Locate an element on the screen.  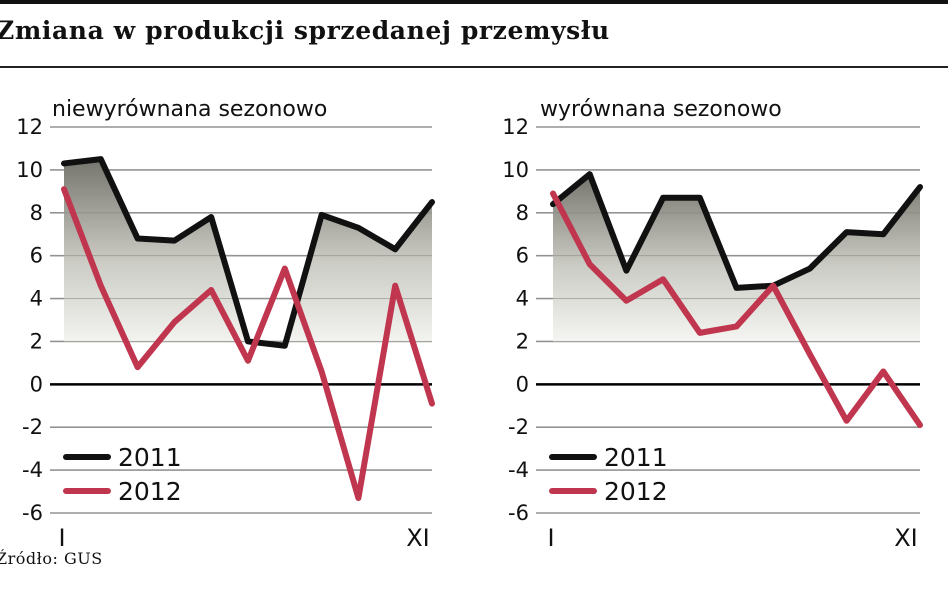
title-rule is located at coordinates (474, 67).